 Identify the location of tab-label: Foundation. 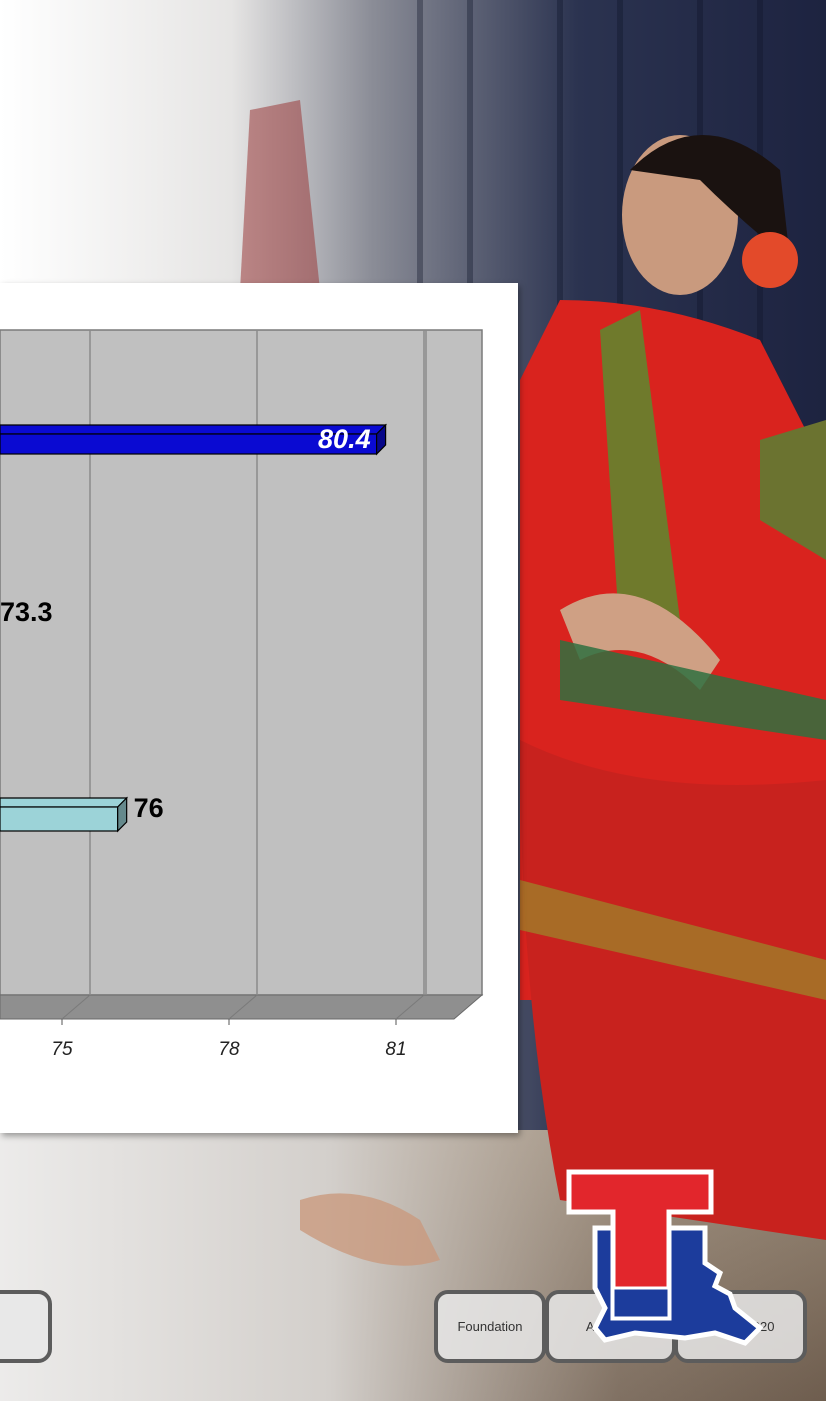
(490, 1326).